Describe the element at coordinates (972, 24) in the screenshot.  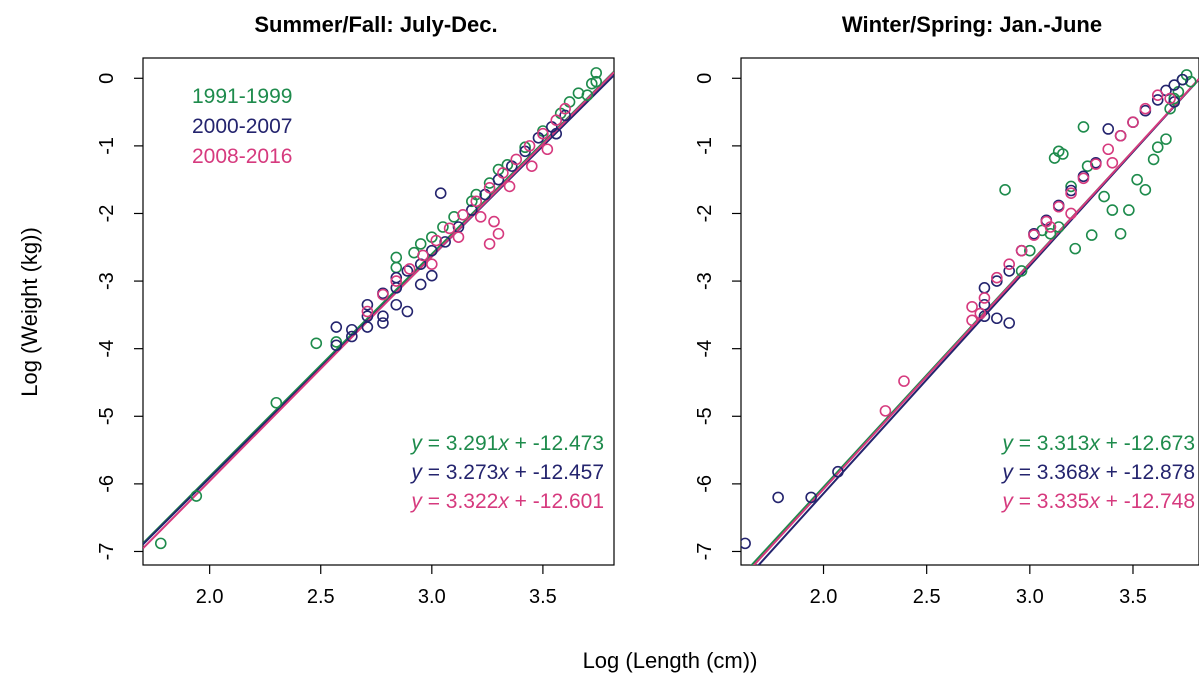
I see `panel-title: Winter/Spring: Jan.-June` at that location.